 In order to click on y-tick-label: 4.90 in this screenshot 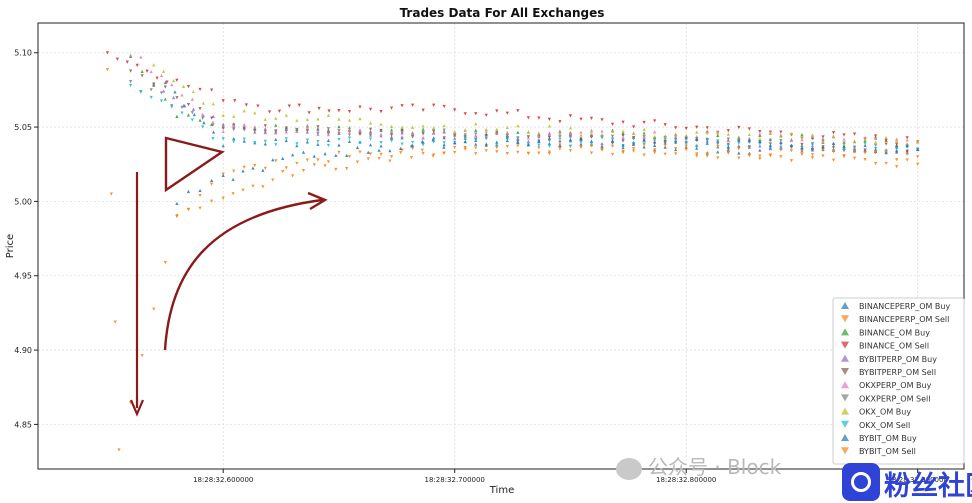, I will do `click(23, 350)`.